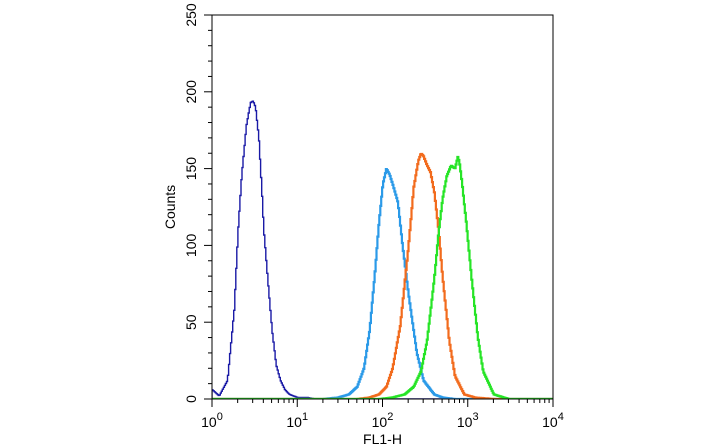 This screenshot has width=720, height=445. What do you see at coordinates (561, 417) in the screenshot?
I see `x-tick-exponent: 4` at bounding box center [561, 417].